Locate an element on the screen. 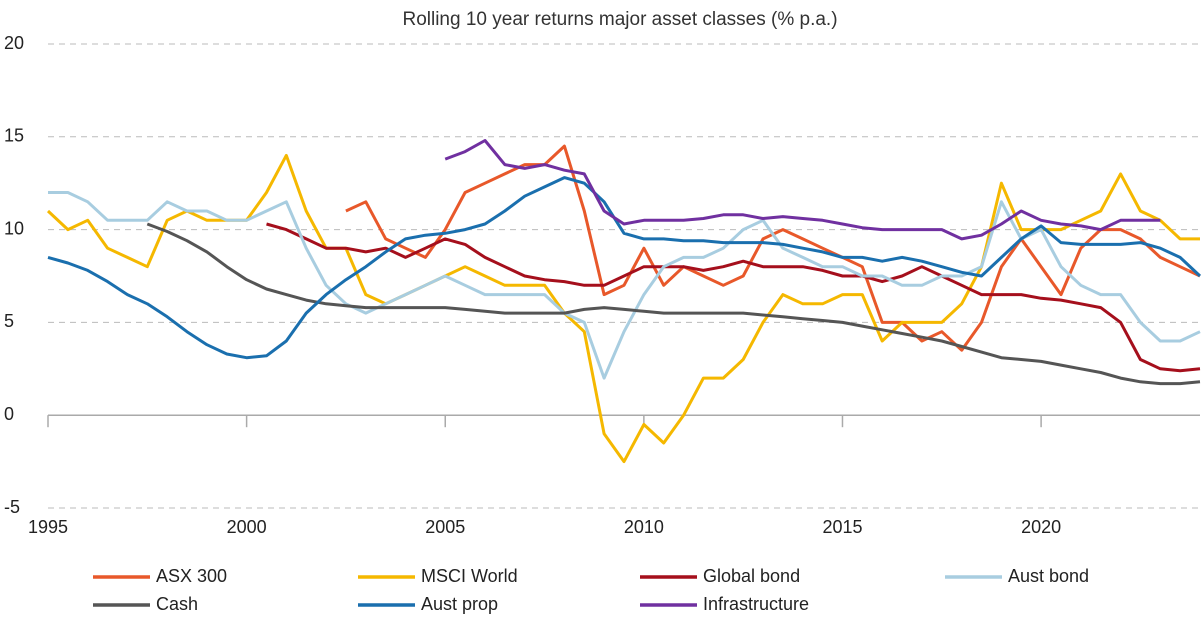 The image size is (1202, 620). y-tick-label: -5 is located at coordinates (12, 507).